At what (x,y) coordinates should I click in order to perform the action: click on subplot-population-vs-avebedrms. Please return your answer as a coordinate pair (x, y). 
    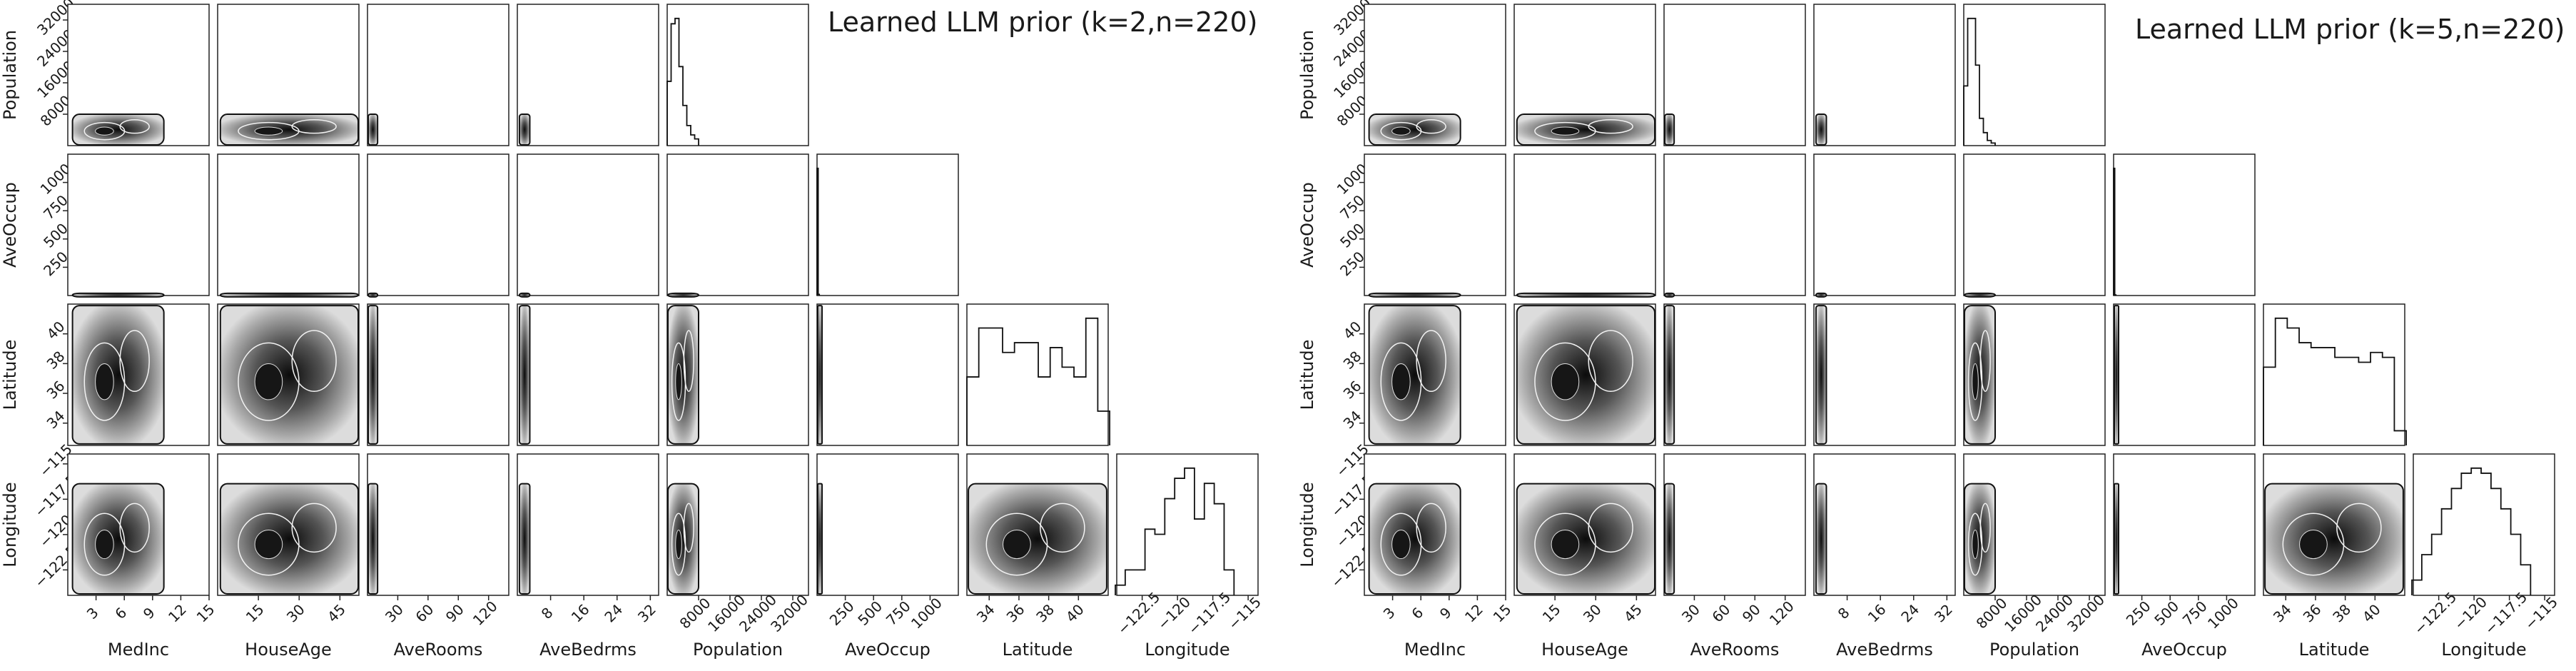
    Looking at the image, I should click on (1884, 75).